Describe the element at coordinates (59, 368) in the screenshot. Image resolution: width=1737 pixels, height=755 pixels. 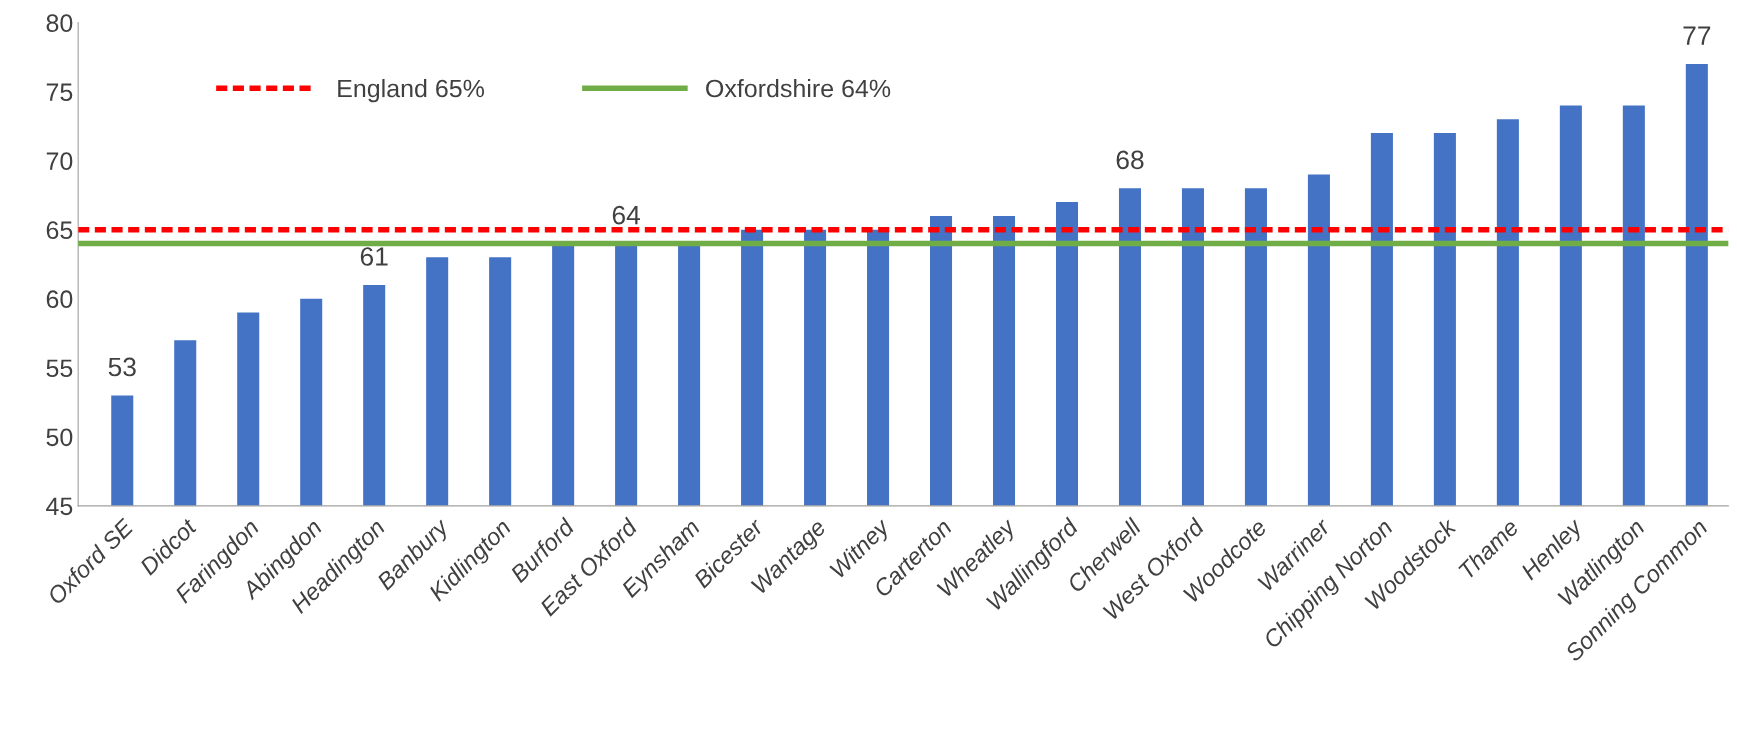
I see `y-tick-label: 55` at that location.